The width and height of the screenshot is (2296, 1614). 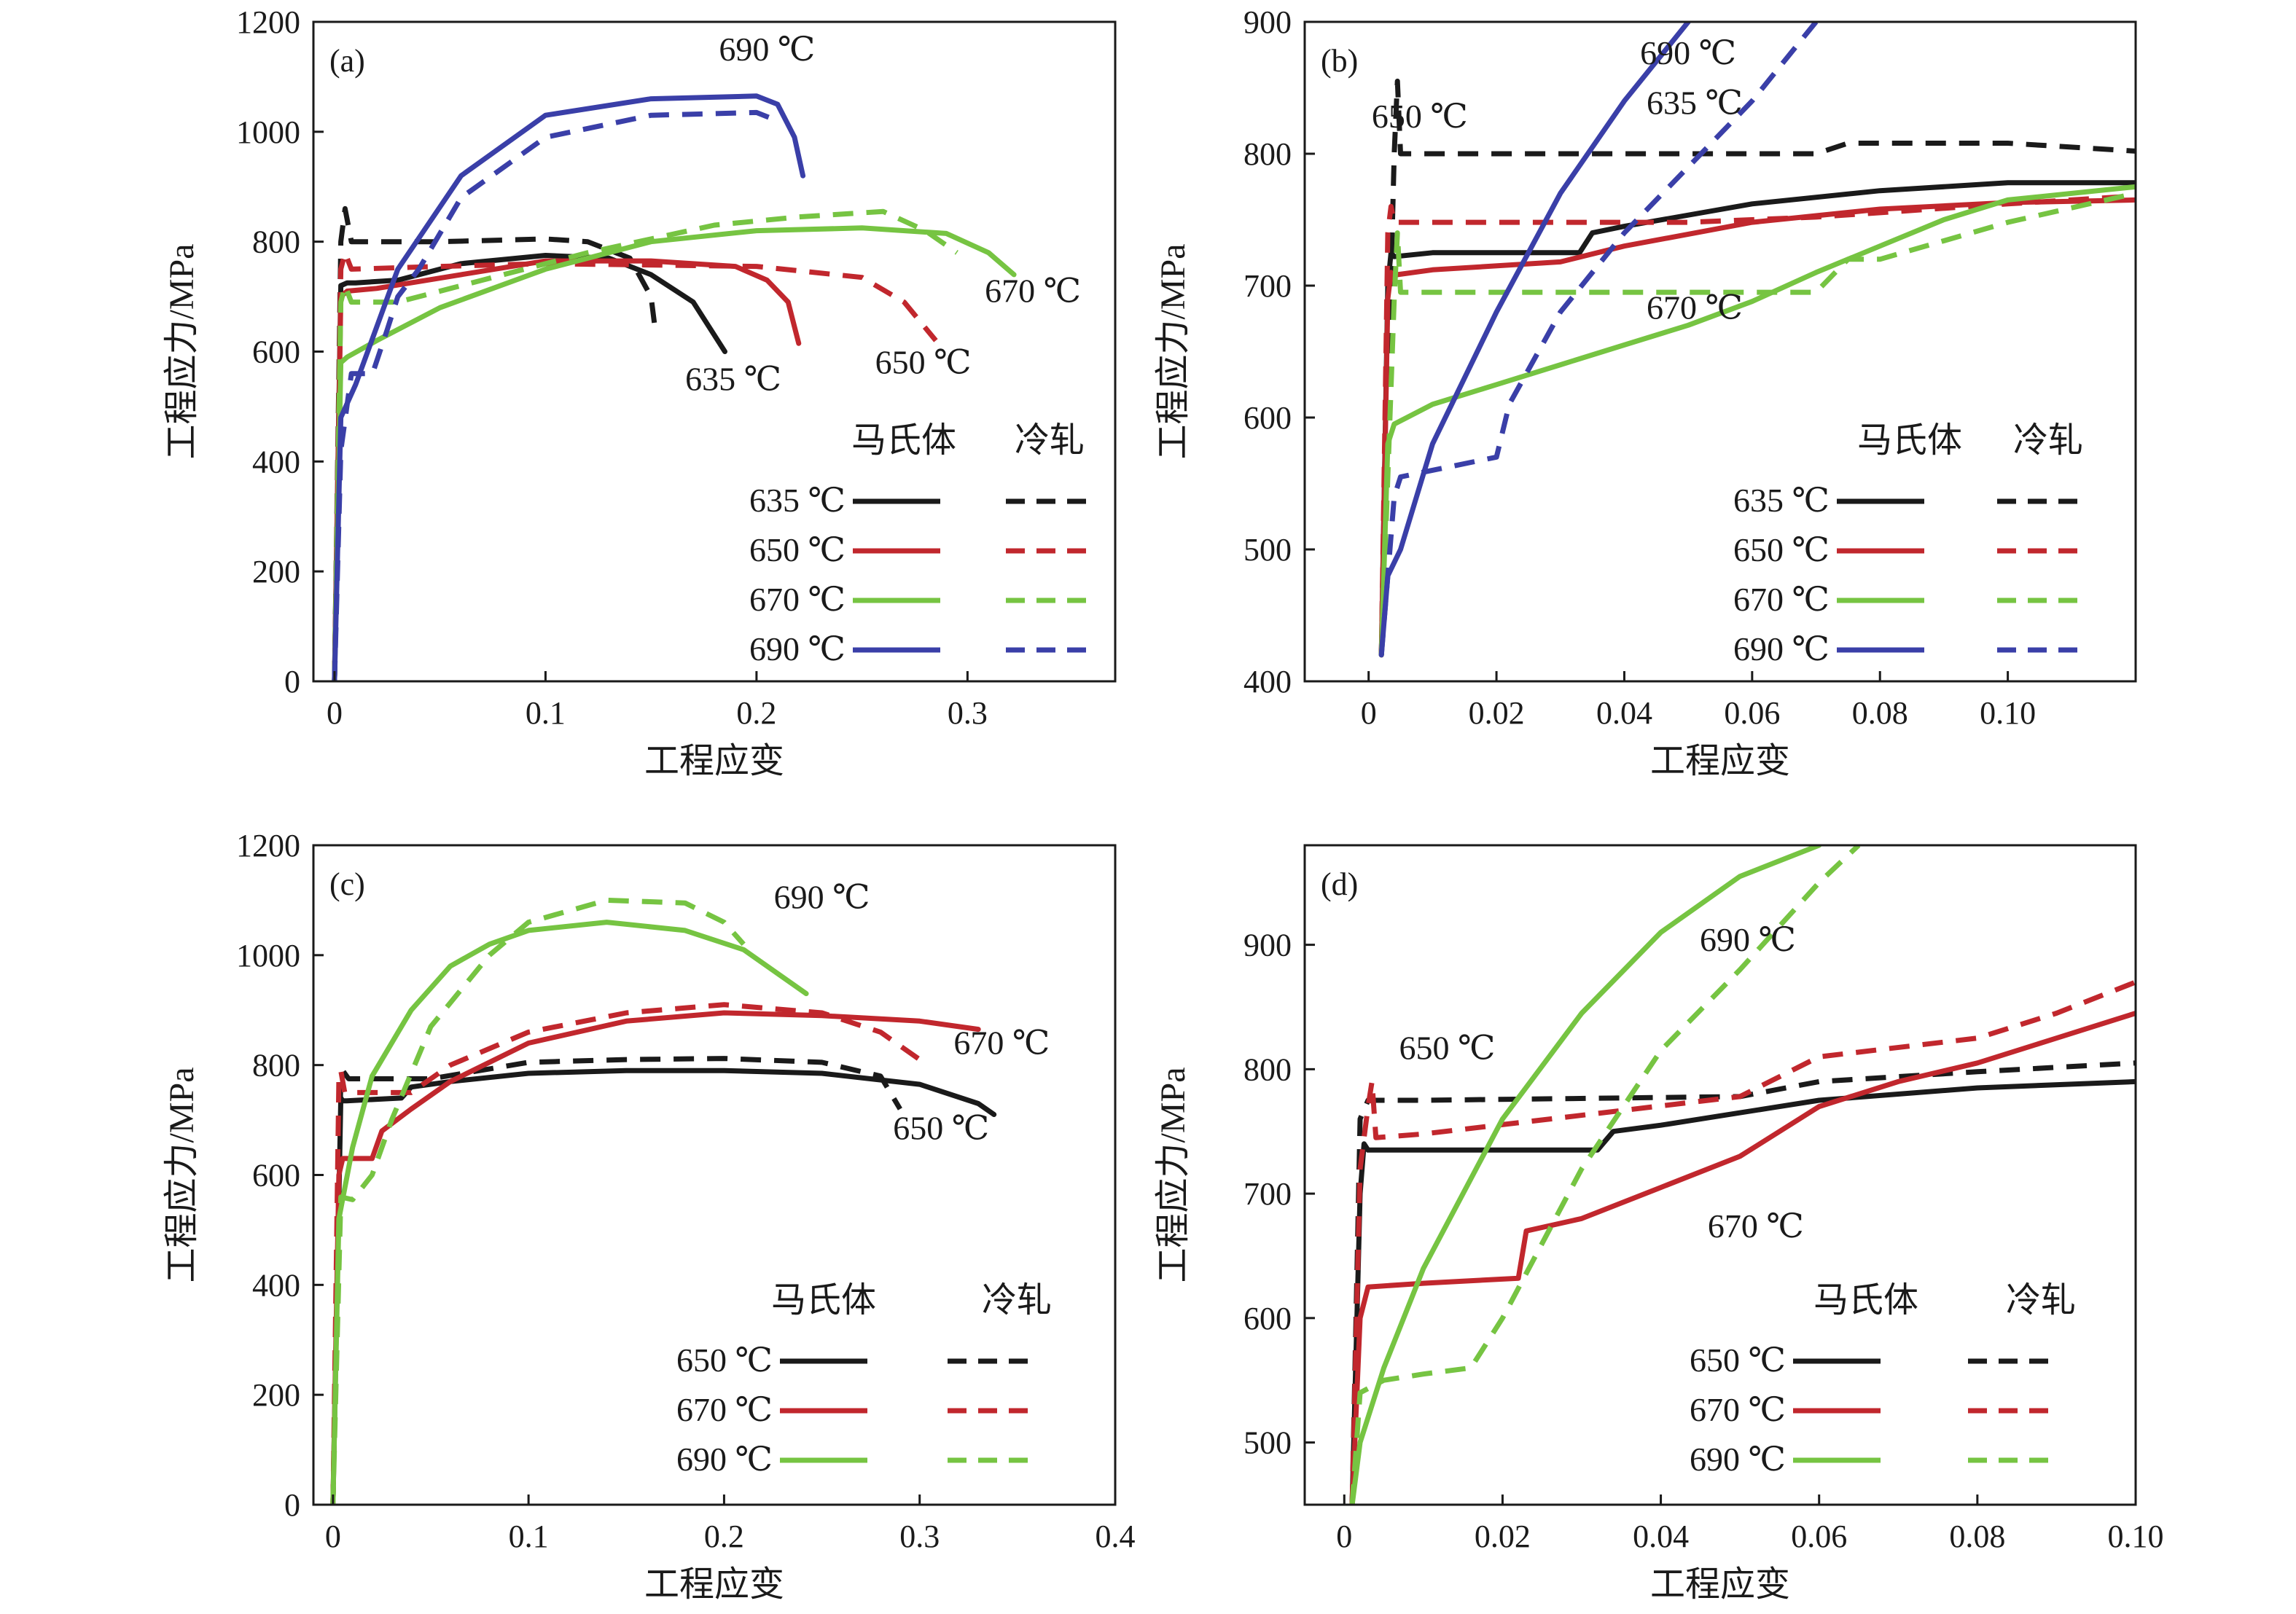 I want to click on series-line-650-martensite, so click(x=567, y=469).